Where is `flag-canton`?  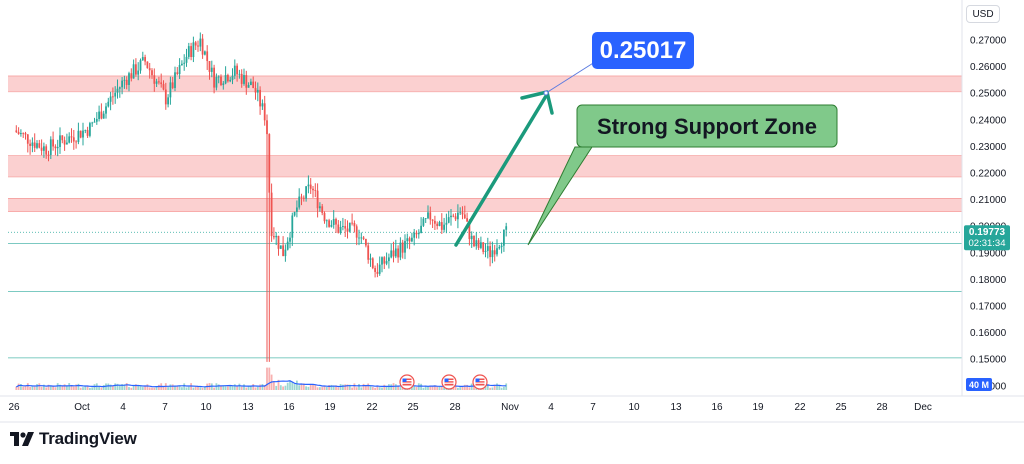 flag-canton is located at coordinates (477, 380).